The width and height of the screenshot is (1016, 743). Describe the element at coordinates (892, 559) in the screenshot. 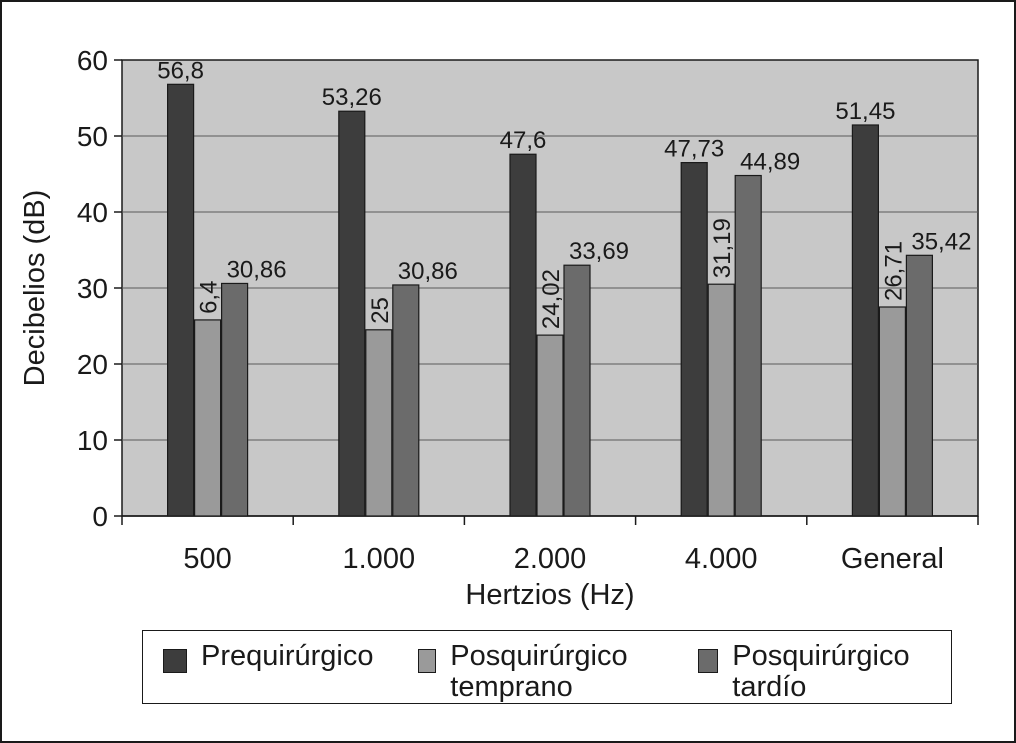

I see `x-tick-label: General` at that location.